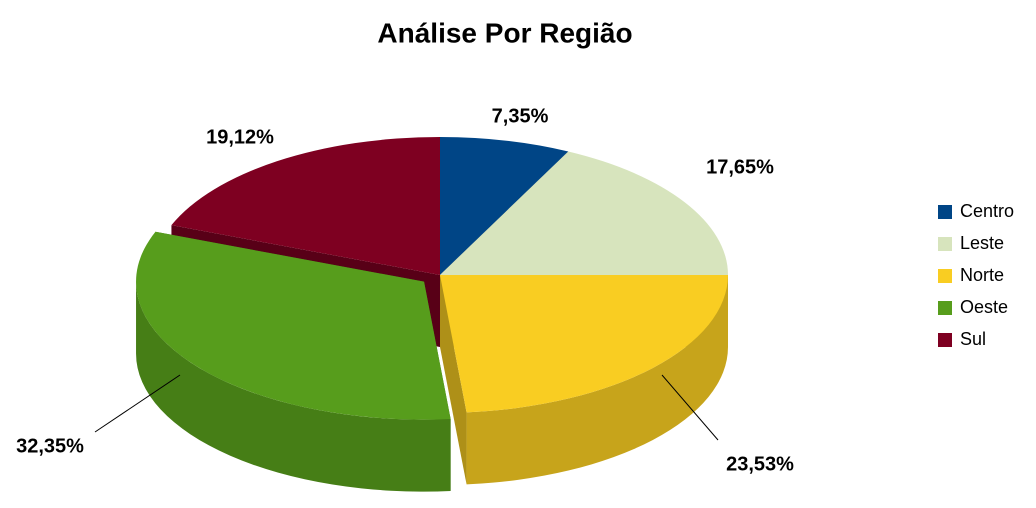 The width and height of the screenshot is (1036, 508). I want to click on value-label: 7,35%, so click(520, 116).